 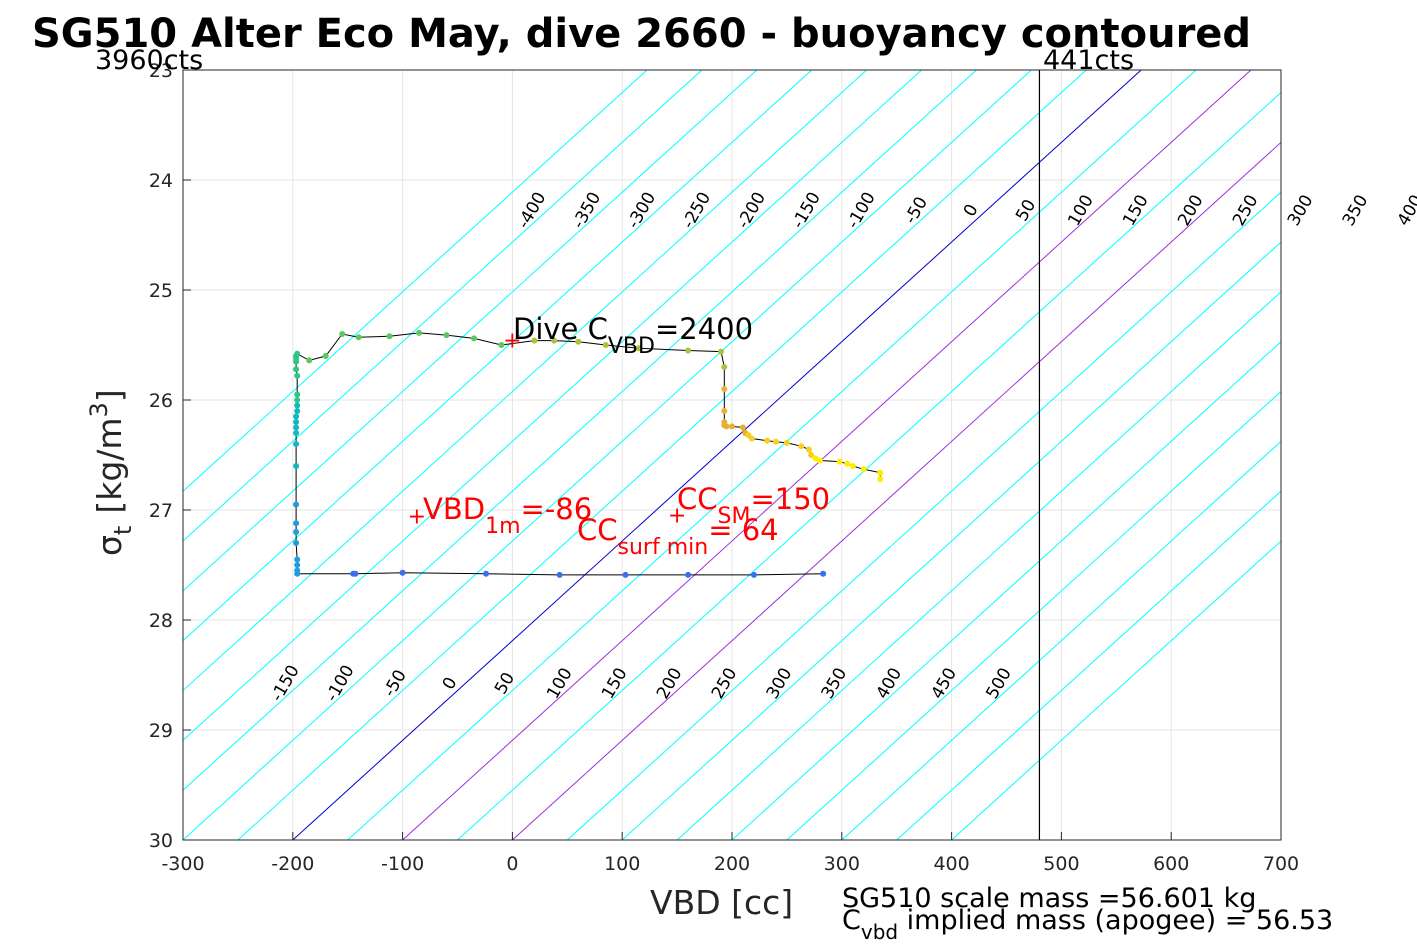 I want to click on cc-surf-min-annotation: CCsurf min= 64, so click(x=678, y=536).